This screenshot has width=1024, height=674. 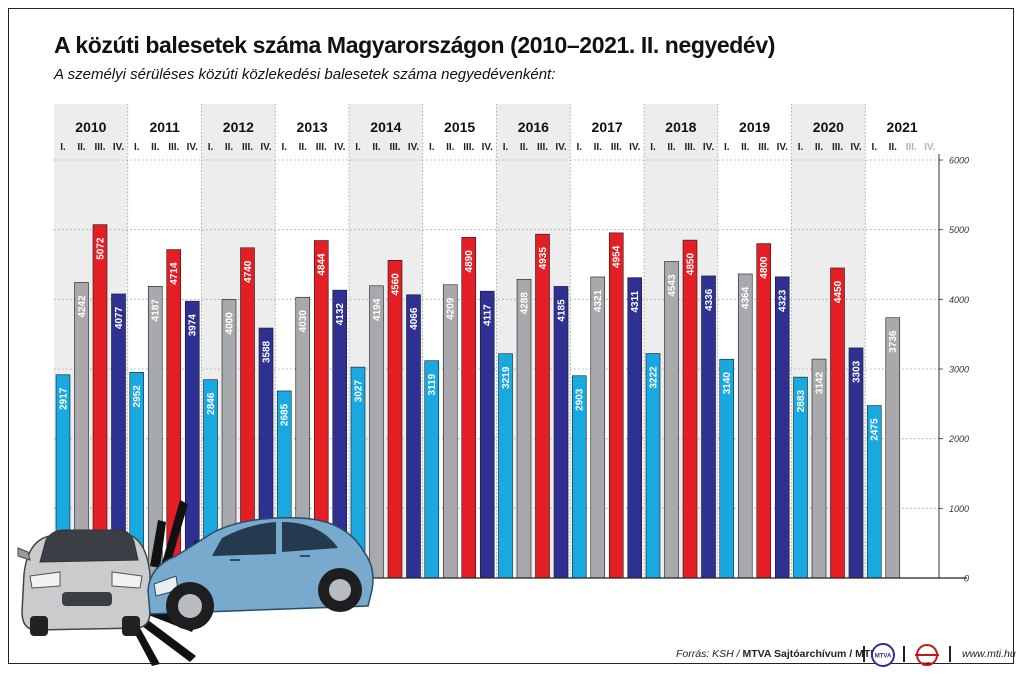 I want to click on bar-value-label: 4288, so click(x=525, y=303).